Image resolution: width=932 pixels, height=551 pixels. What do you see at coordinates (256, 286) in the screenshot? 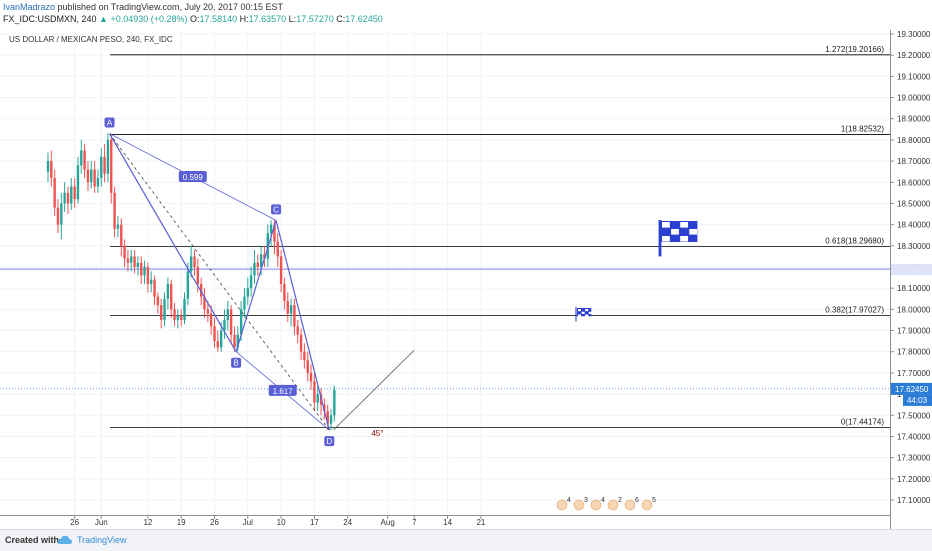
I see `pattern-leg-bc` at bounding box center [256, 286].